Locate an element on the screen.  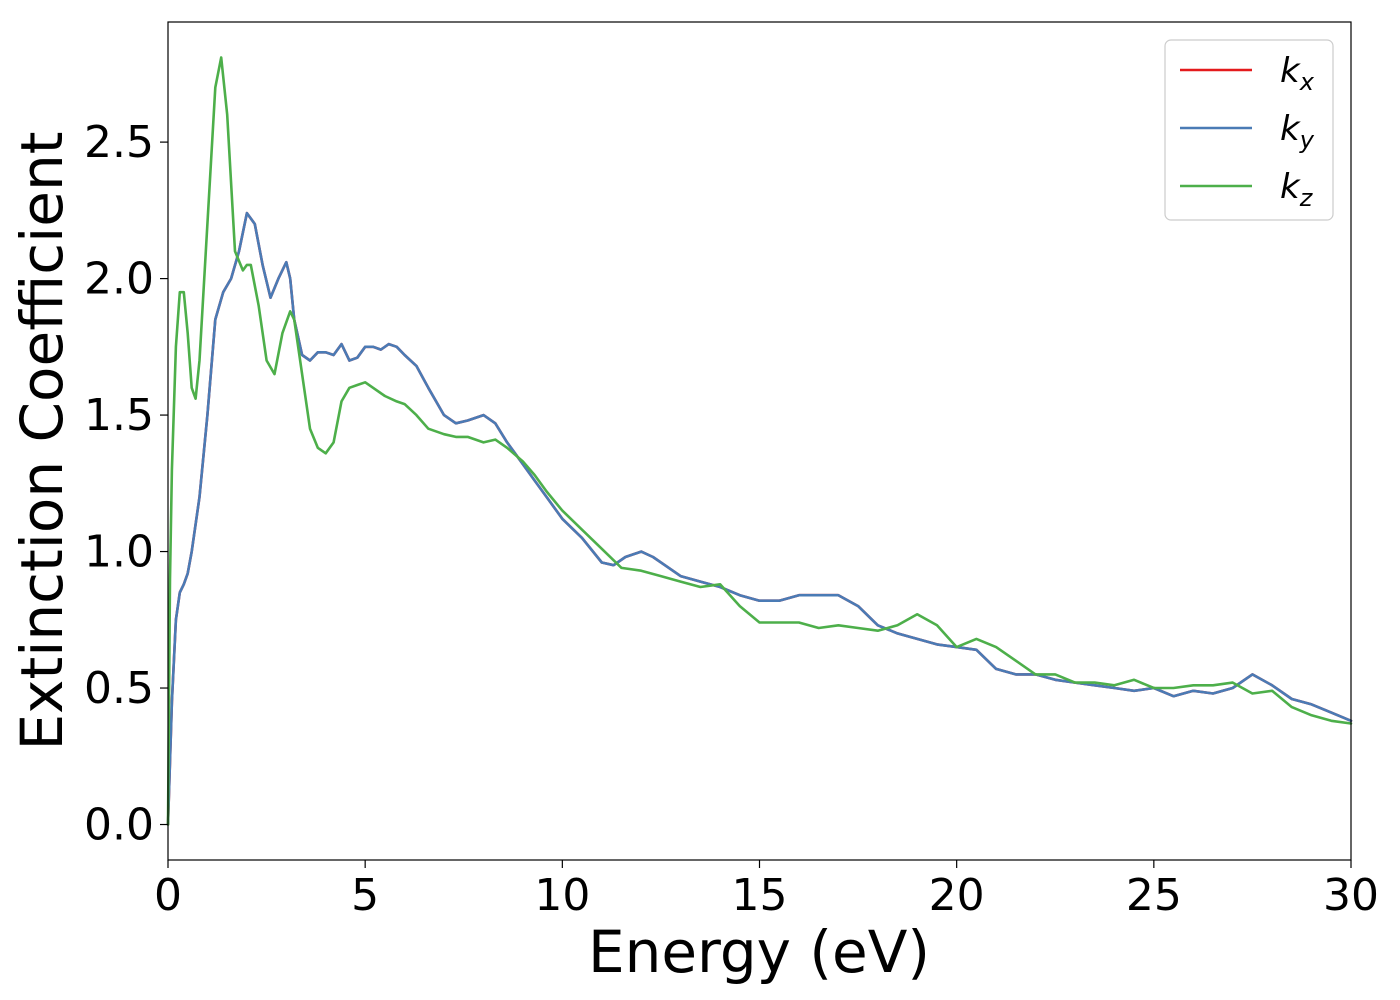
x-axis-ticks: 0 5 10 15 20 25 30 is located at coordinates (766, 890).